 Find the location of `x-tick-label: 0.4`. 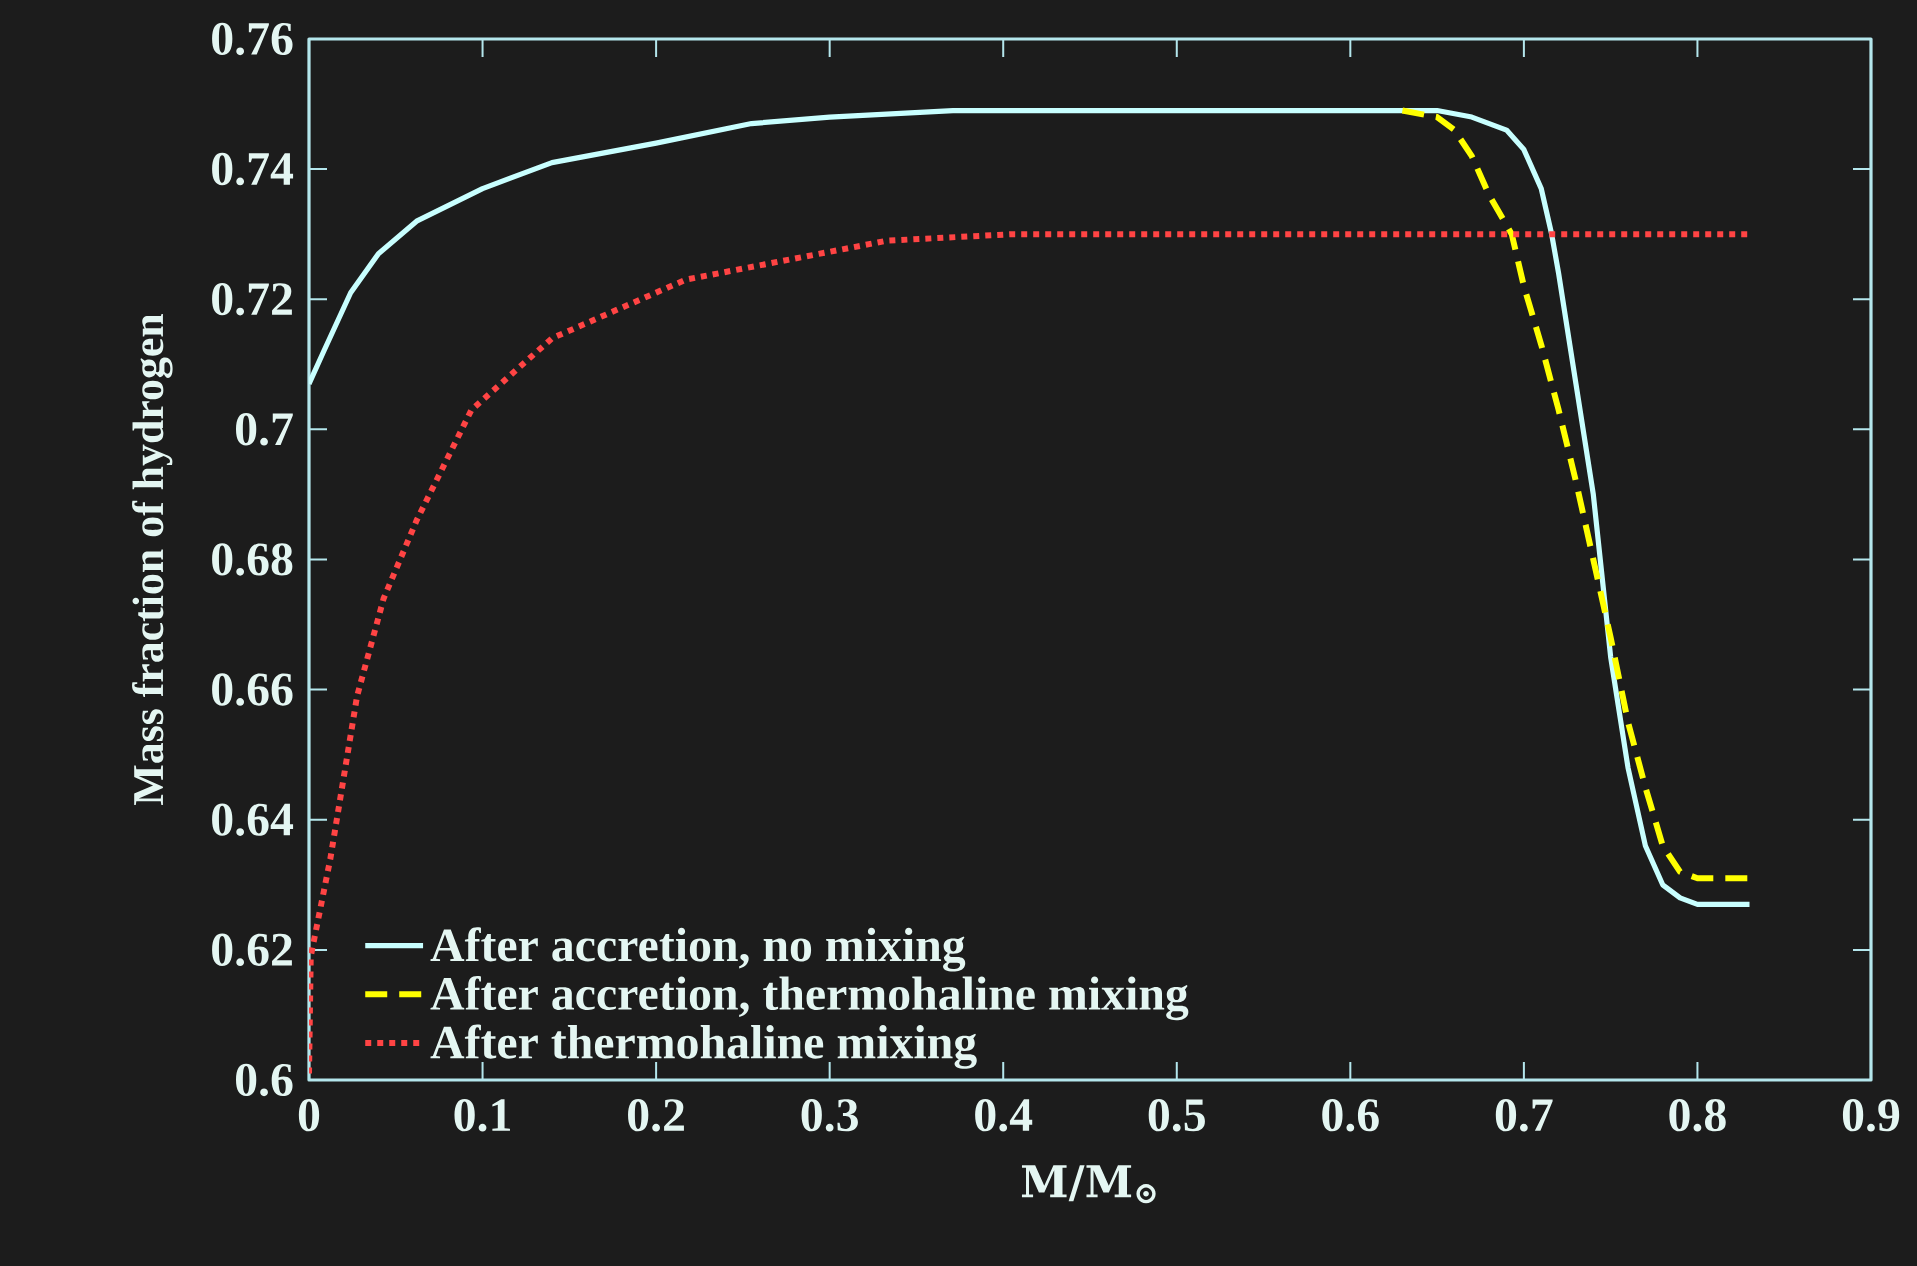

x-tick-label: 0.4 is located at coordinates (1004, 1115).